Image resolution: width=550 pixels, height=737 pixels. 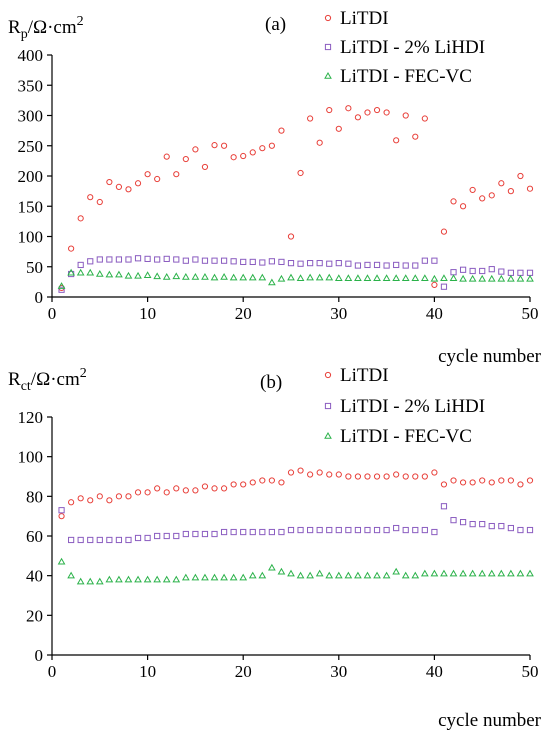 I want to click on legend-marker-litdi-b, so click(x=328, y=375).